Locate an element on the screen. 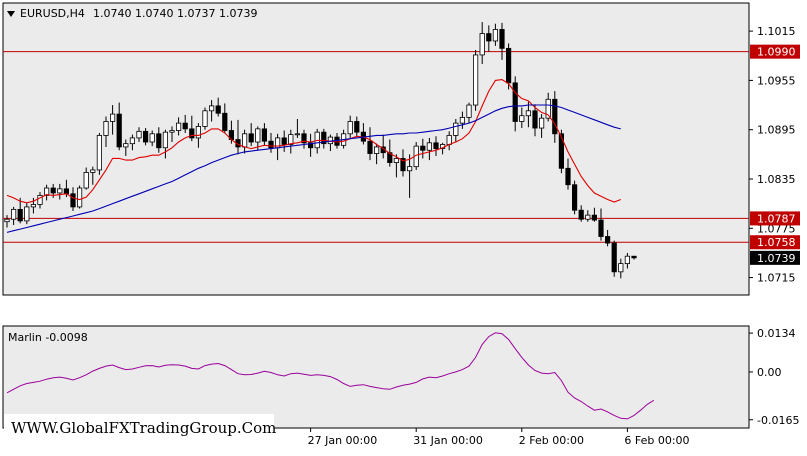  indicator-tick-label: -0.0165 is located at coordinates (778, 420).